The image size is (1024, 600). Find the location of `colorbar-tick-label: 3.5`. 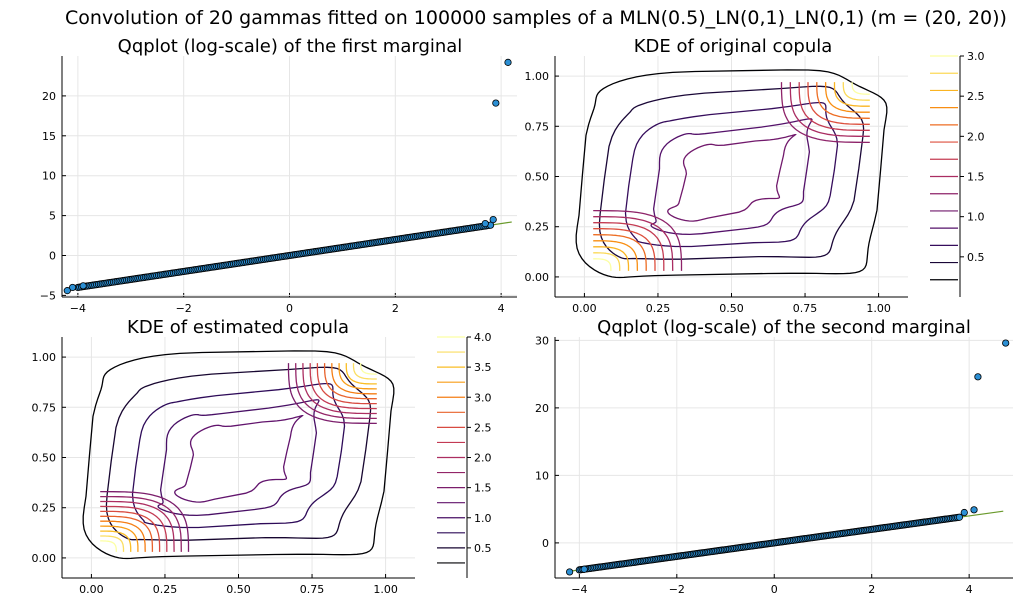

colorbar-tick-label: 3.5 is located at coordinates (483, 367).